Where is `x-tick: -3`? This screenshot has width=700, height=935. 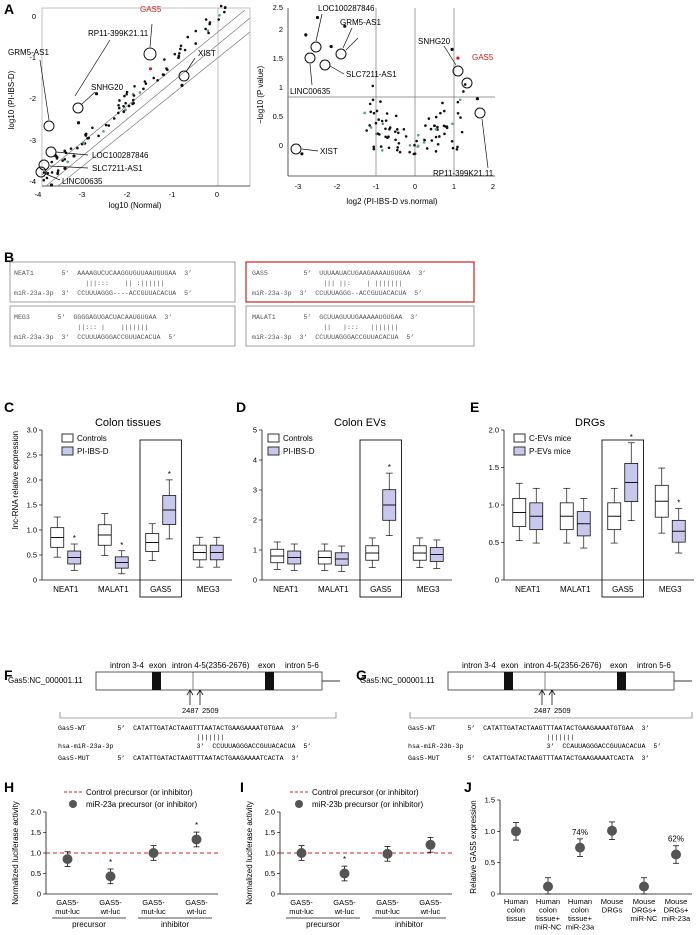 x-tick: -3 is located at coordinates (82, 194).